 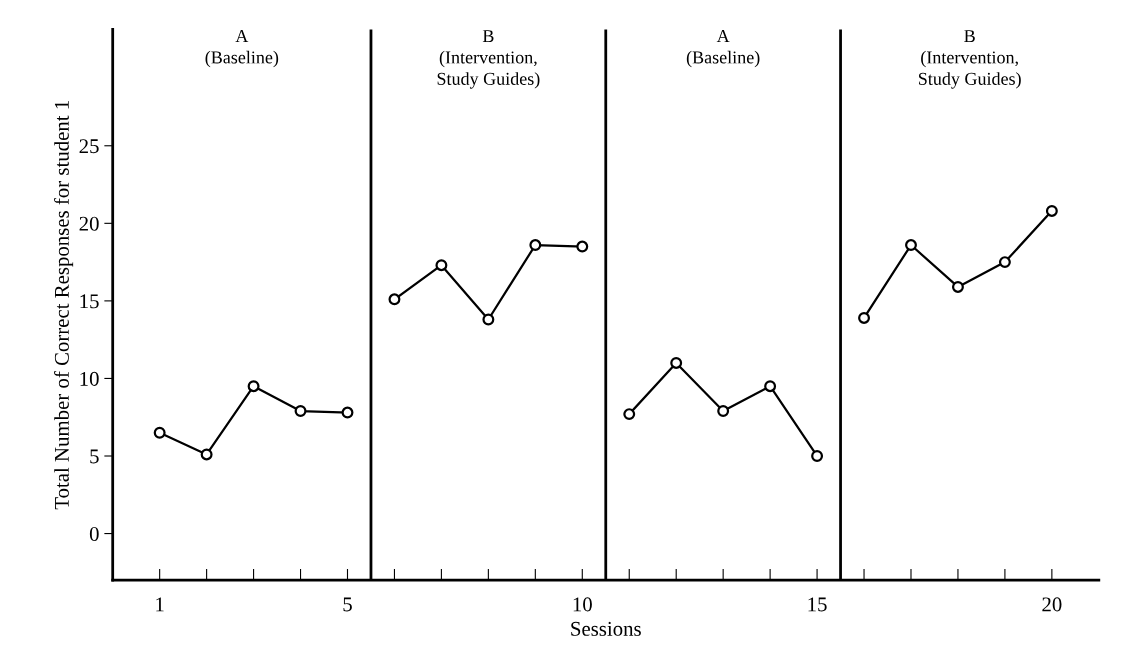 What do you see at coordinates (64, 305) in the screenshot?
I see `y-axis-title: Total Number of Correct Responses for student 1` at bounding box center [64, 305].